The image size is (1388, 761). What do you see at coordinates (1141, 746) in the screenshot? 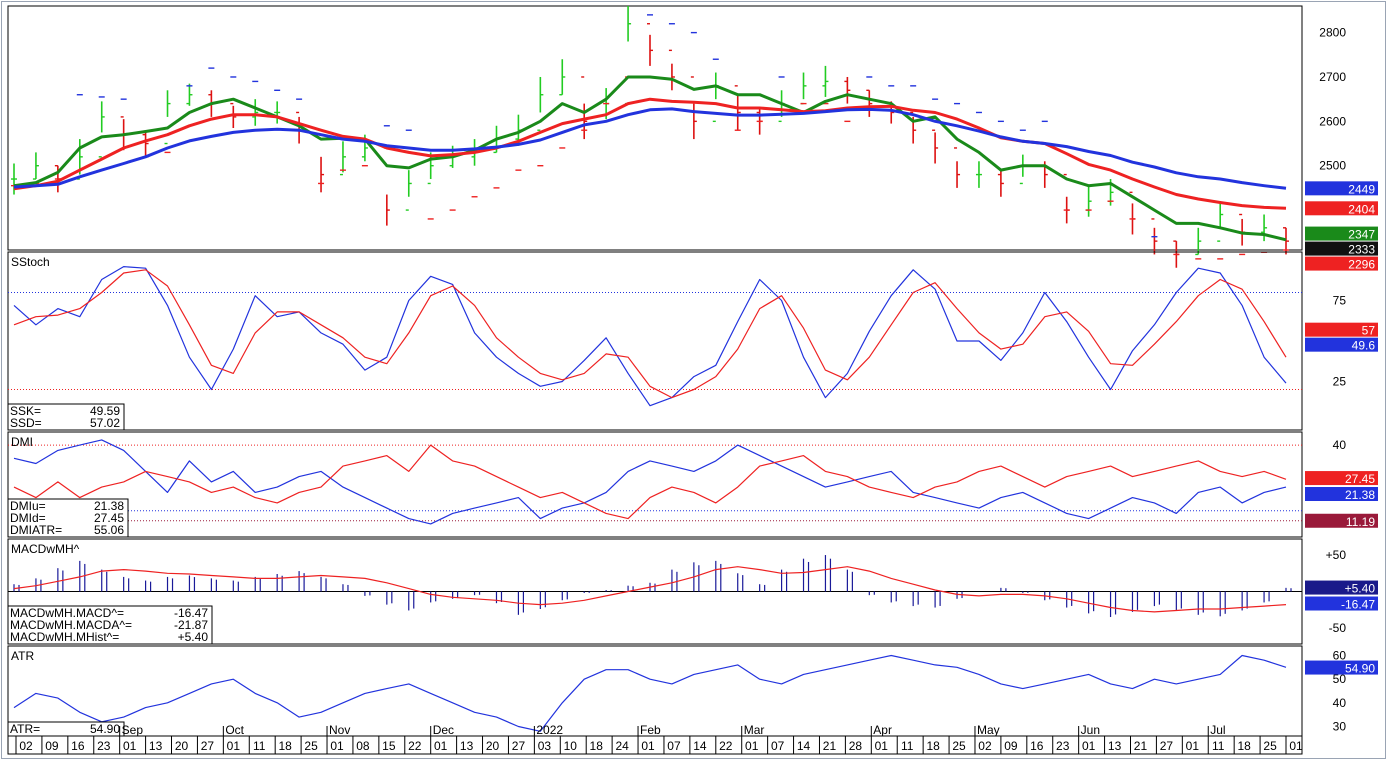
I see `x-tick-label: 21` at bounding box center [1141, 746].